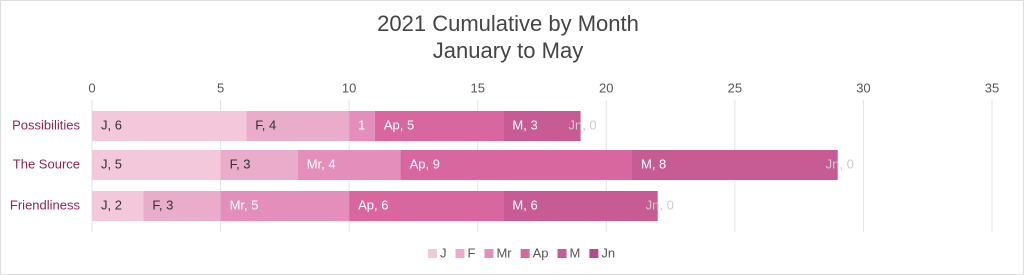 This screenshot has height=275, width=1024. What do you see at coordinates (508, 23) in the screenshot?
I see `chart-title: 2021 Cumulative by Month` at bounding box center [508, 23].